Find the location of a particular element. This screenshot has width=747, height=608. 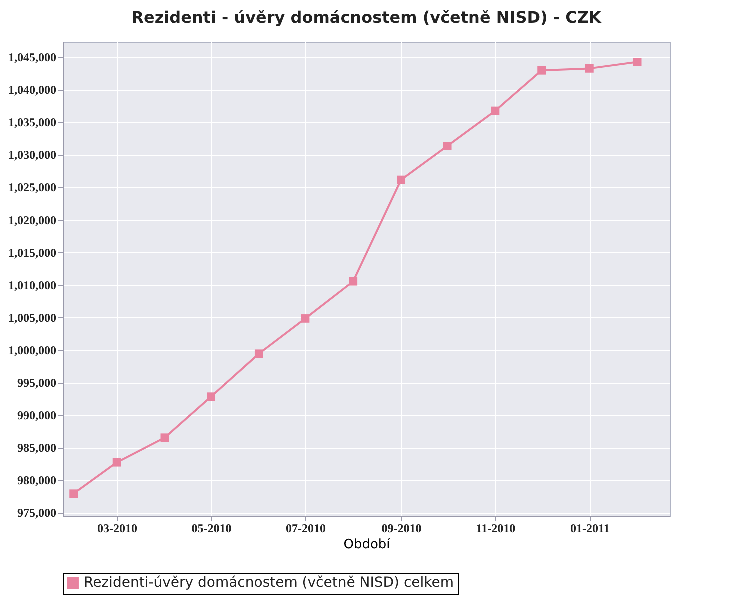

legend-label: Rezidenti-úvěry domácnostem (včetně NISD) celkem is located at coordinates (269, 583).